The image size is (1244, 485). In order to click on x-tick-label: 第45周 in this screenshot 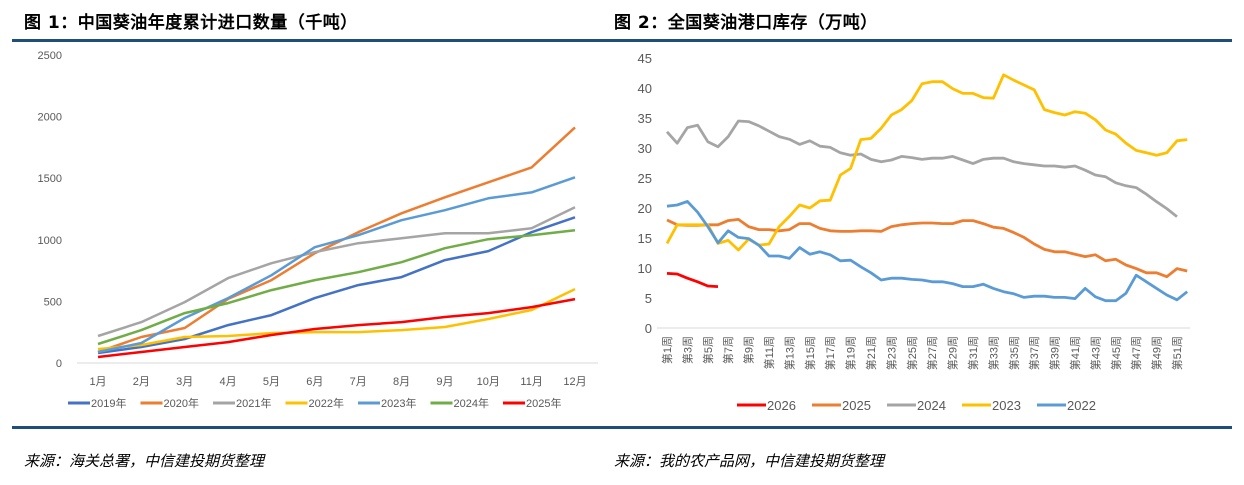, I will do `click(1116, 353)`.